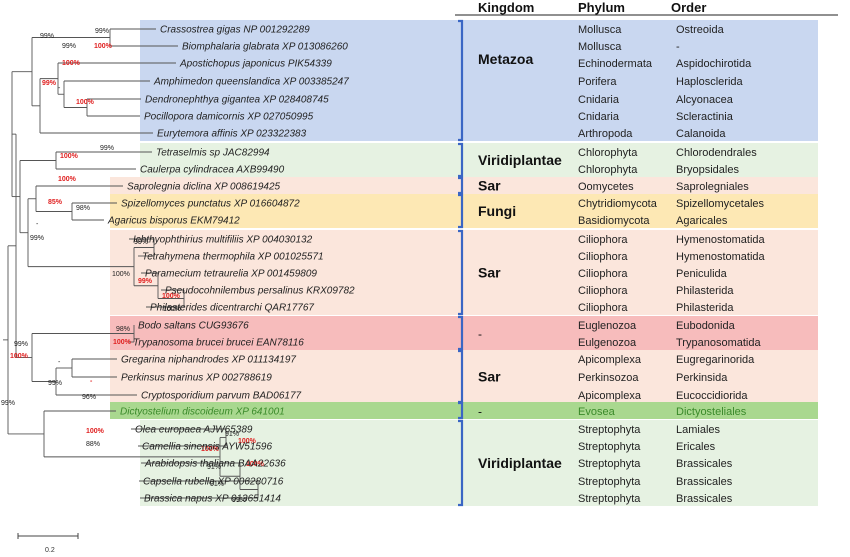 The image size is (850, 557). What do you see at coordinates (212, 170) in the screenshot?
I see `taxon-label: Caulerpa cylindracea AXB99490` at bounding box center [212, 170].